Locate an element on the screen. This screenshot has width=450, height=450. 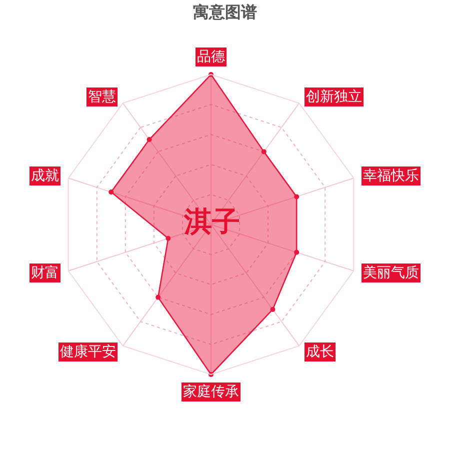
spoke-label: 成长 is located at coordinates (320, 352).